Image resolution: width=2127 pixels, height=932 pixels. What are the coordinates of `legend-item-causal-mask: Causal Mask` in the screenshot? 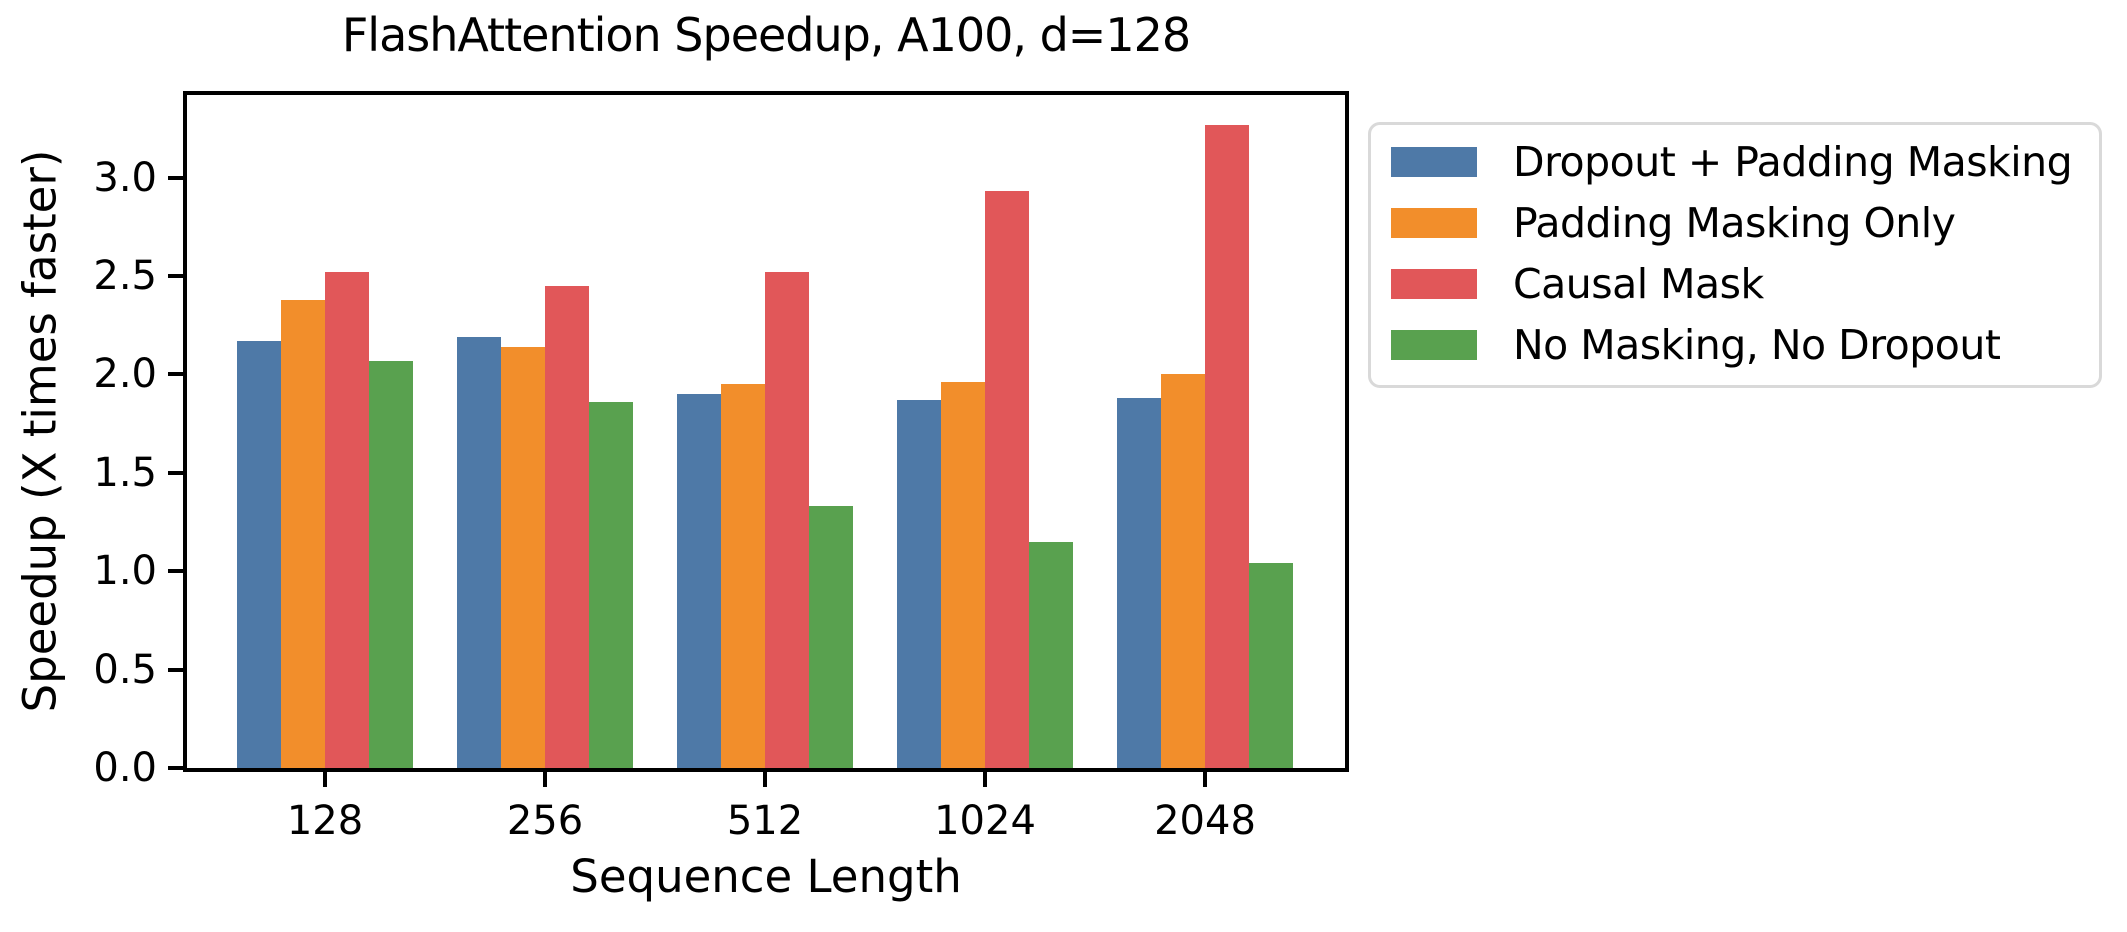 It's located at (1740, 283).